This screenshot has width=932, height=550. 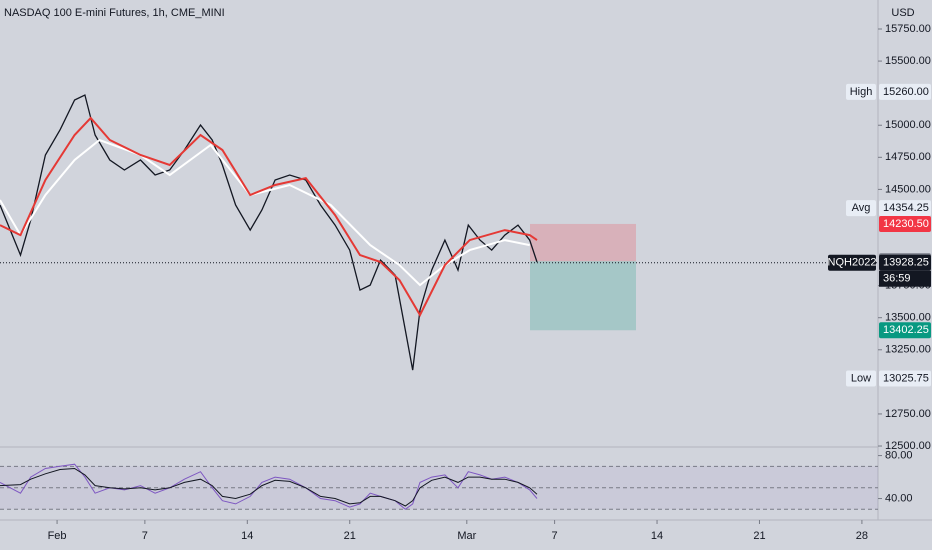 I want to click on currency: USD, so click(x=902, y=13).